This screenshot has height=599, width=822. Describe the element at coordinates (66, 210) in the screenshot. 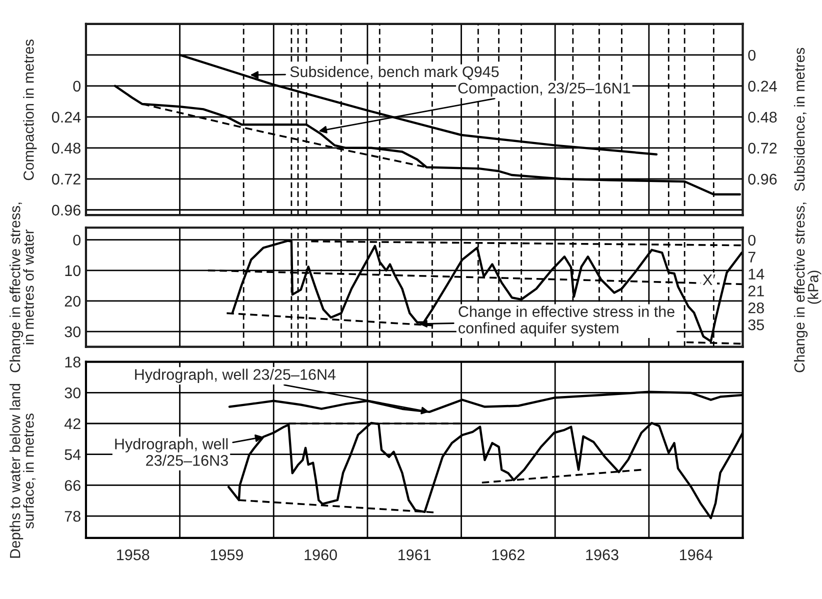

I see `y-tick-label: 0.96` at that location.